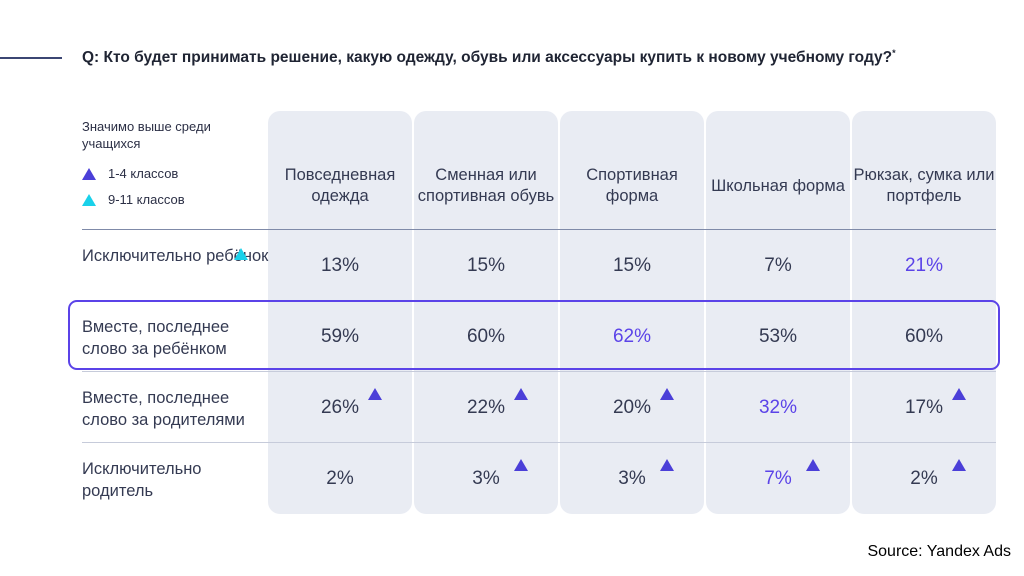 This screenshot has height=576, width=1024. What do you see at coordinates (175, 256) in the screenshot?
I see `row-label: Исключительно ребёнок` at bounding box center [175, 256].